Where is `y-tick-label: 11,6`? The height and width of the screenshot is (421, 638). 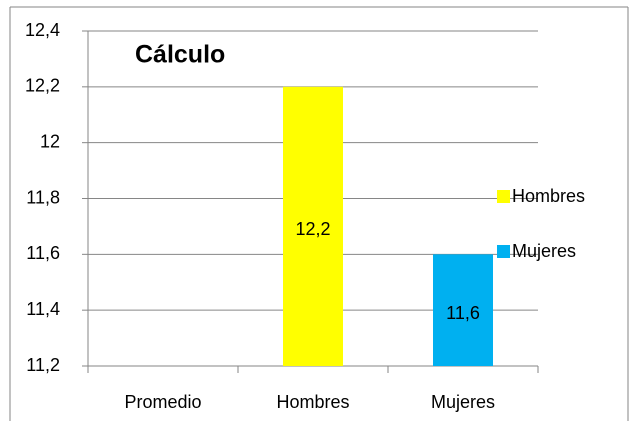
y-tick-label: 11,6 is located at coordinates (43, 253).